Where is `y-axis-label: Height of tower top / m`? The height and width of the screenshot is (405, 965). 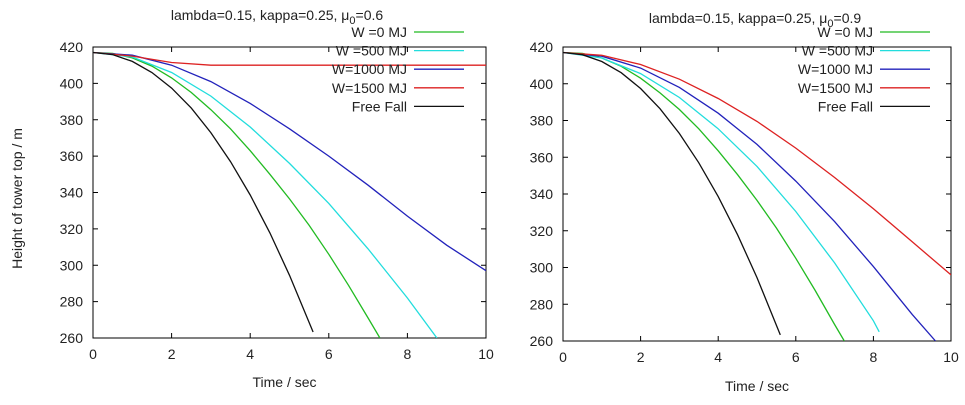
y-axis-label: Height of tower top / m is located at coordinates (17, 198).